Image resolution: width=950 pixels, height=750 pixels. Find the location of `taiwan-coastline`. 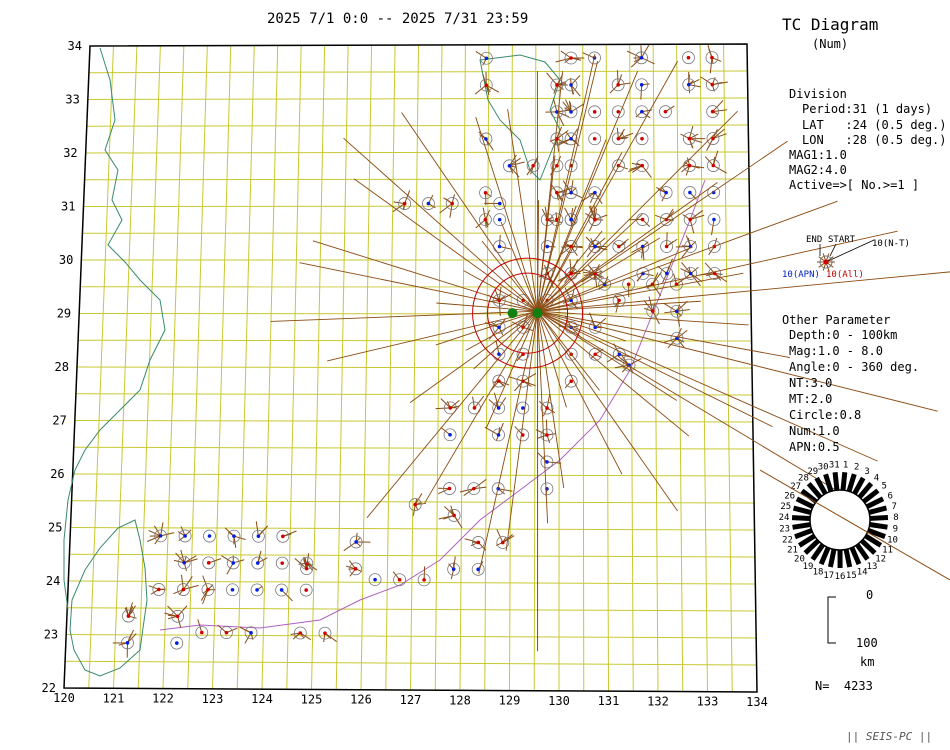

taiwan-coastline is located at coordinates (108, 598).